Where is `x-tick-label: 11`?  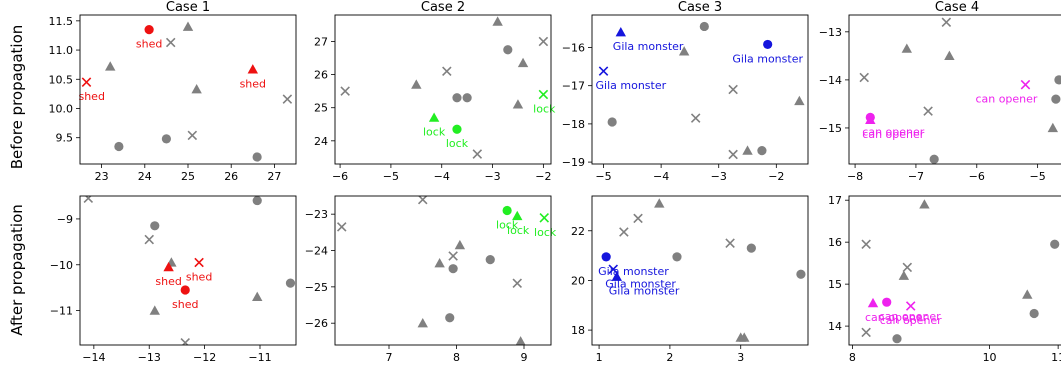 x-tick-label: 11 is located at coordinates (1056, 357).